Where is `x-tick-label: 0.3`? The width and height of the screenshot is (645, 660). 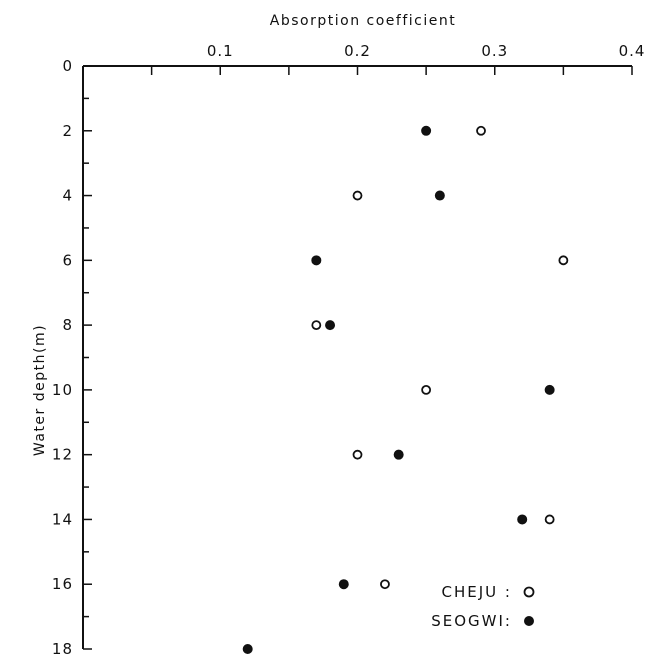 x-tick-label: 0.3 is located at coordinates (494, 51).